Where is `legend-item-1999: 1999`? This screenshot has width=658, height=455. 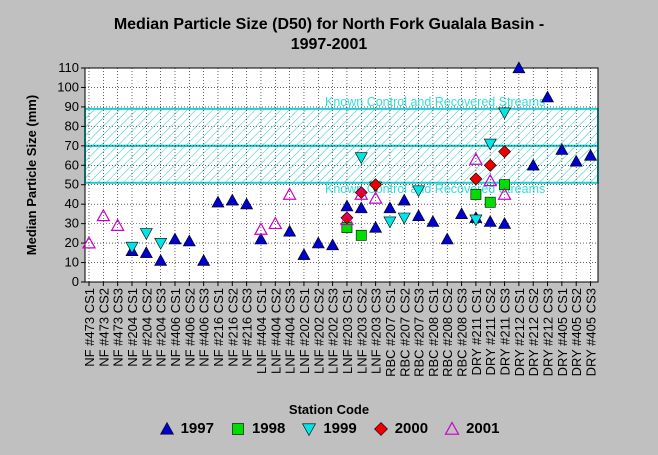
legend-item-1999: 1999 is located at coordinates (329, 428).